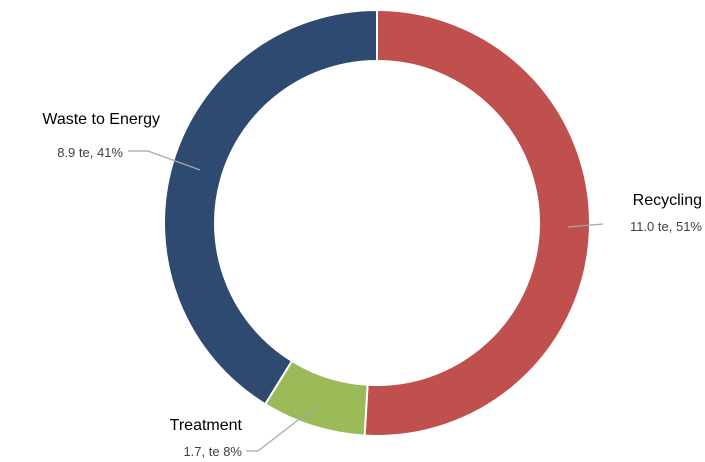 This screenshot has height=462, width=705. Describe the element at coordinates (667, 200) in the screenshot. I see `category-label-recycling: Recycling` at that location.